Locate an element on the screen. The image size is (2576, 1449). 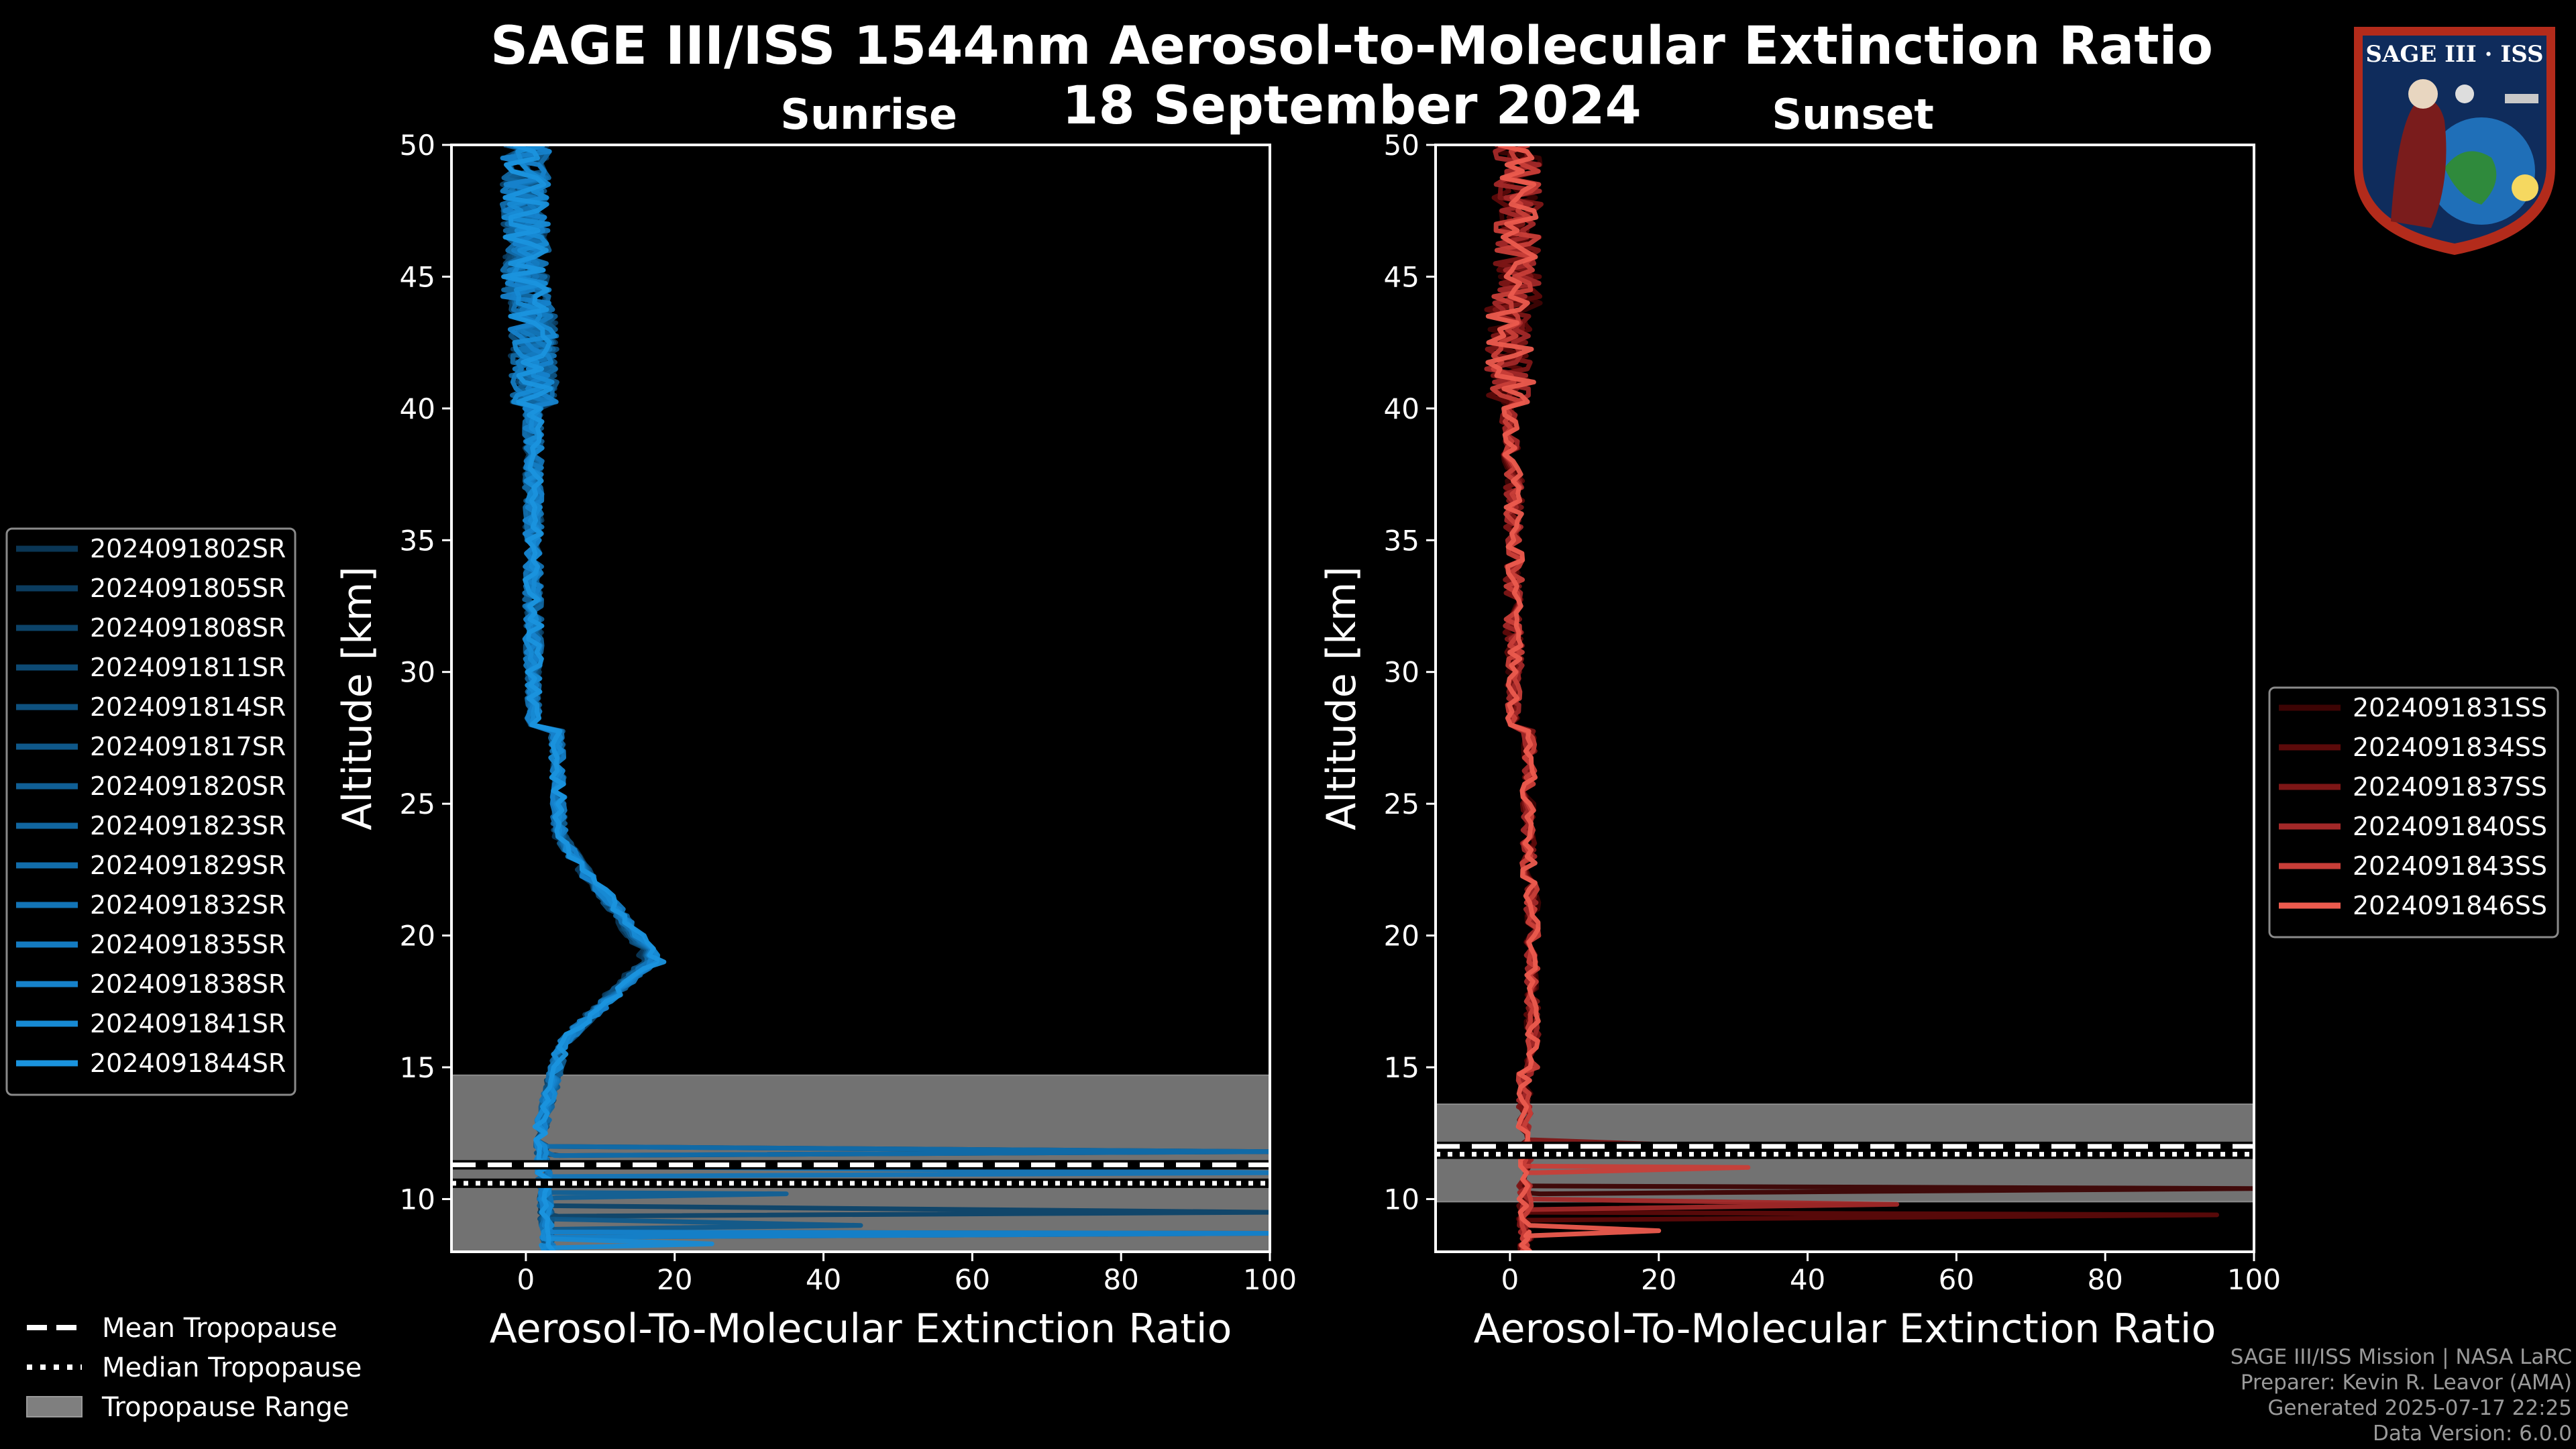
sun-icon is located at coordinates (2525, 187).